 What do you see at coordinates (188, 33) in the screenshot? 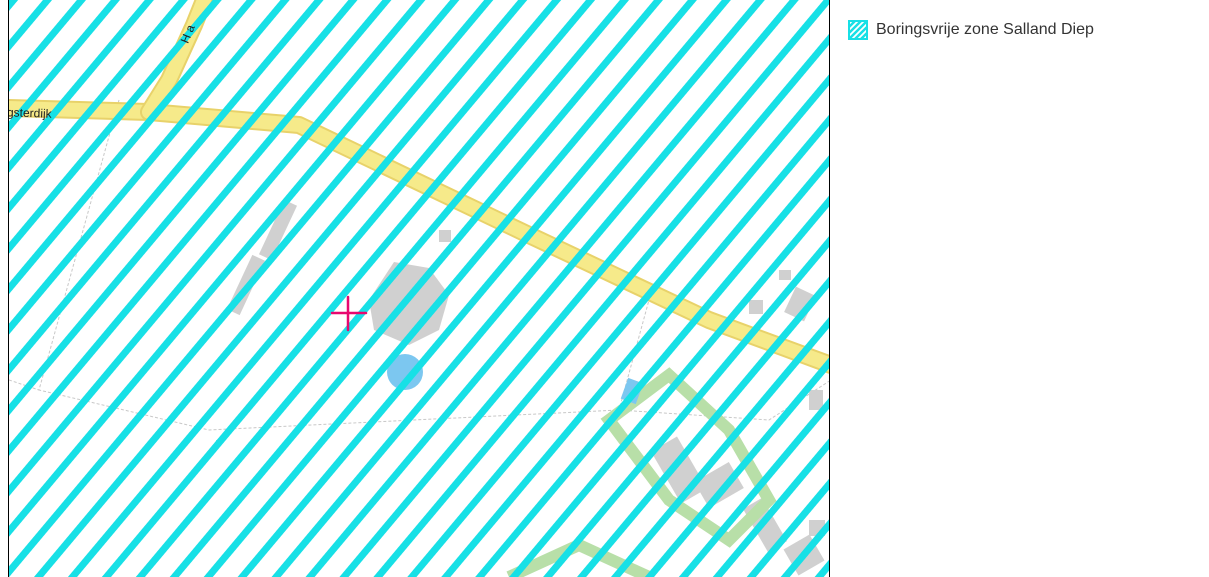
I see `road-label-side: H a` at bounding box center [188, 33].